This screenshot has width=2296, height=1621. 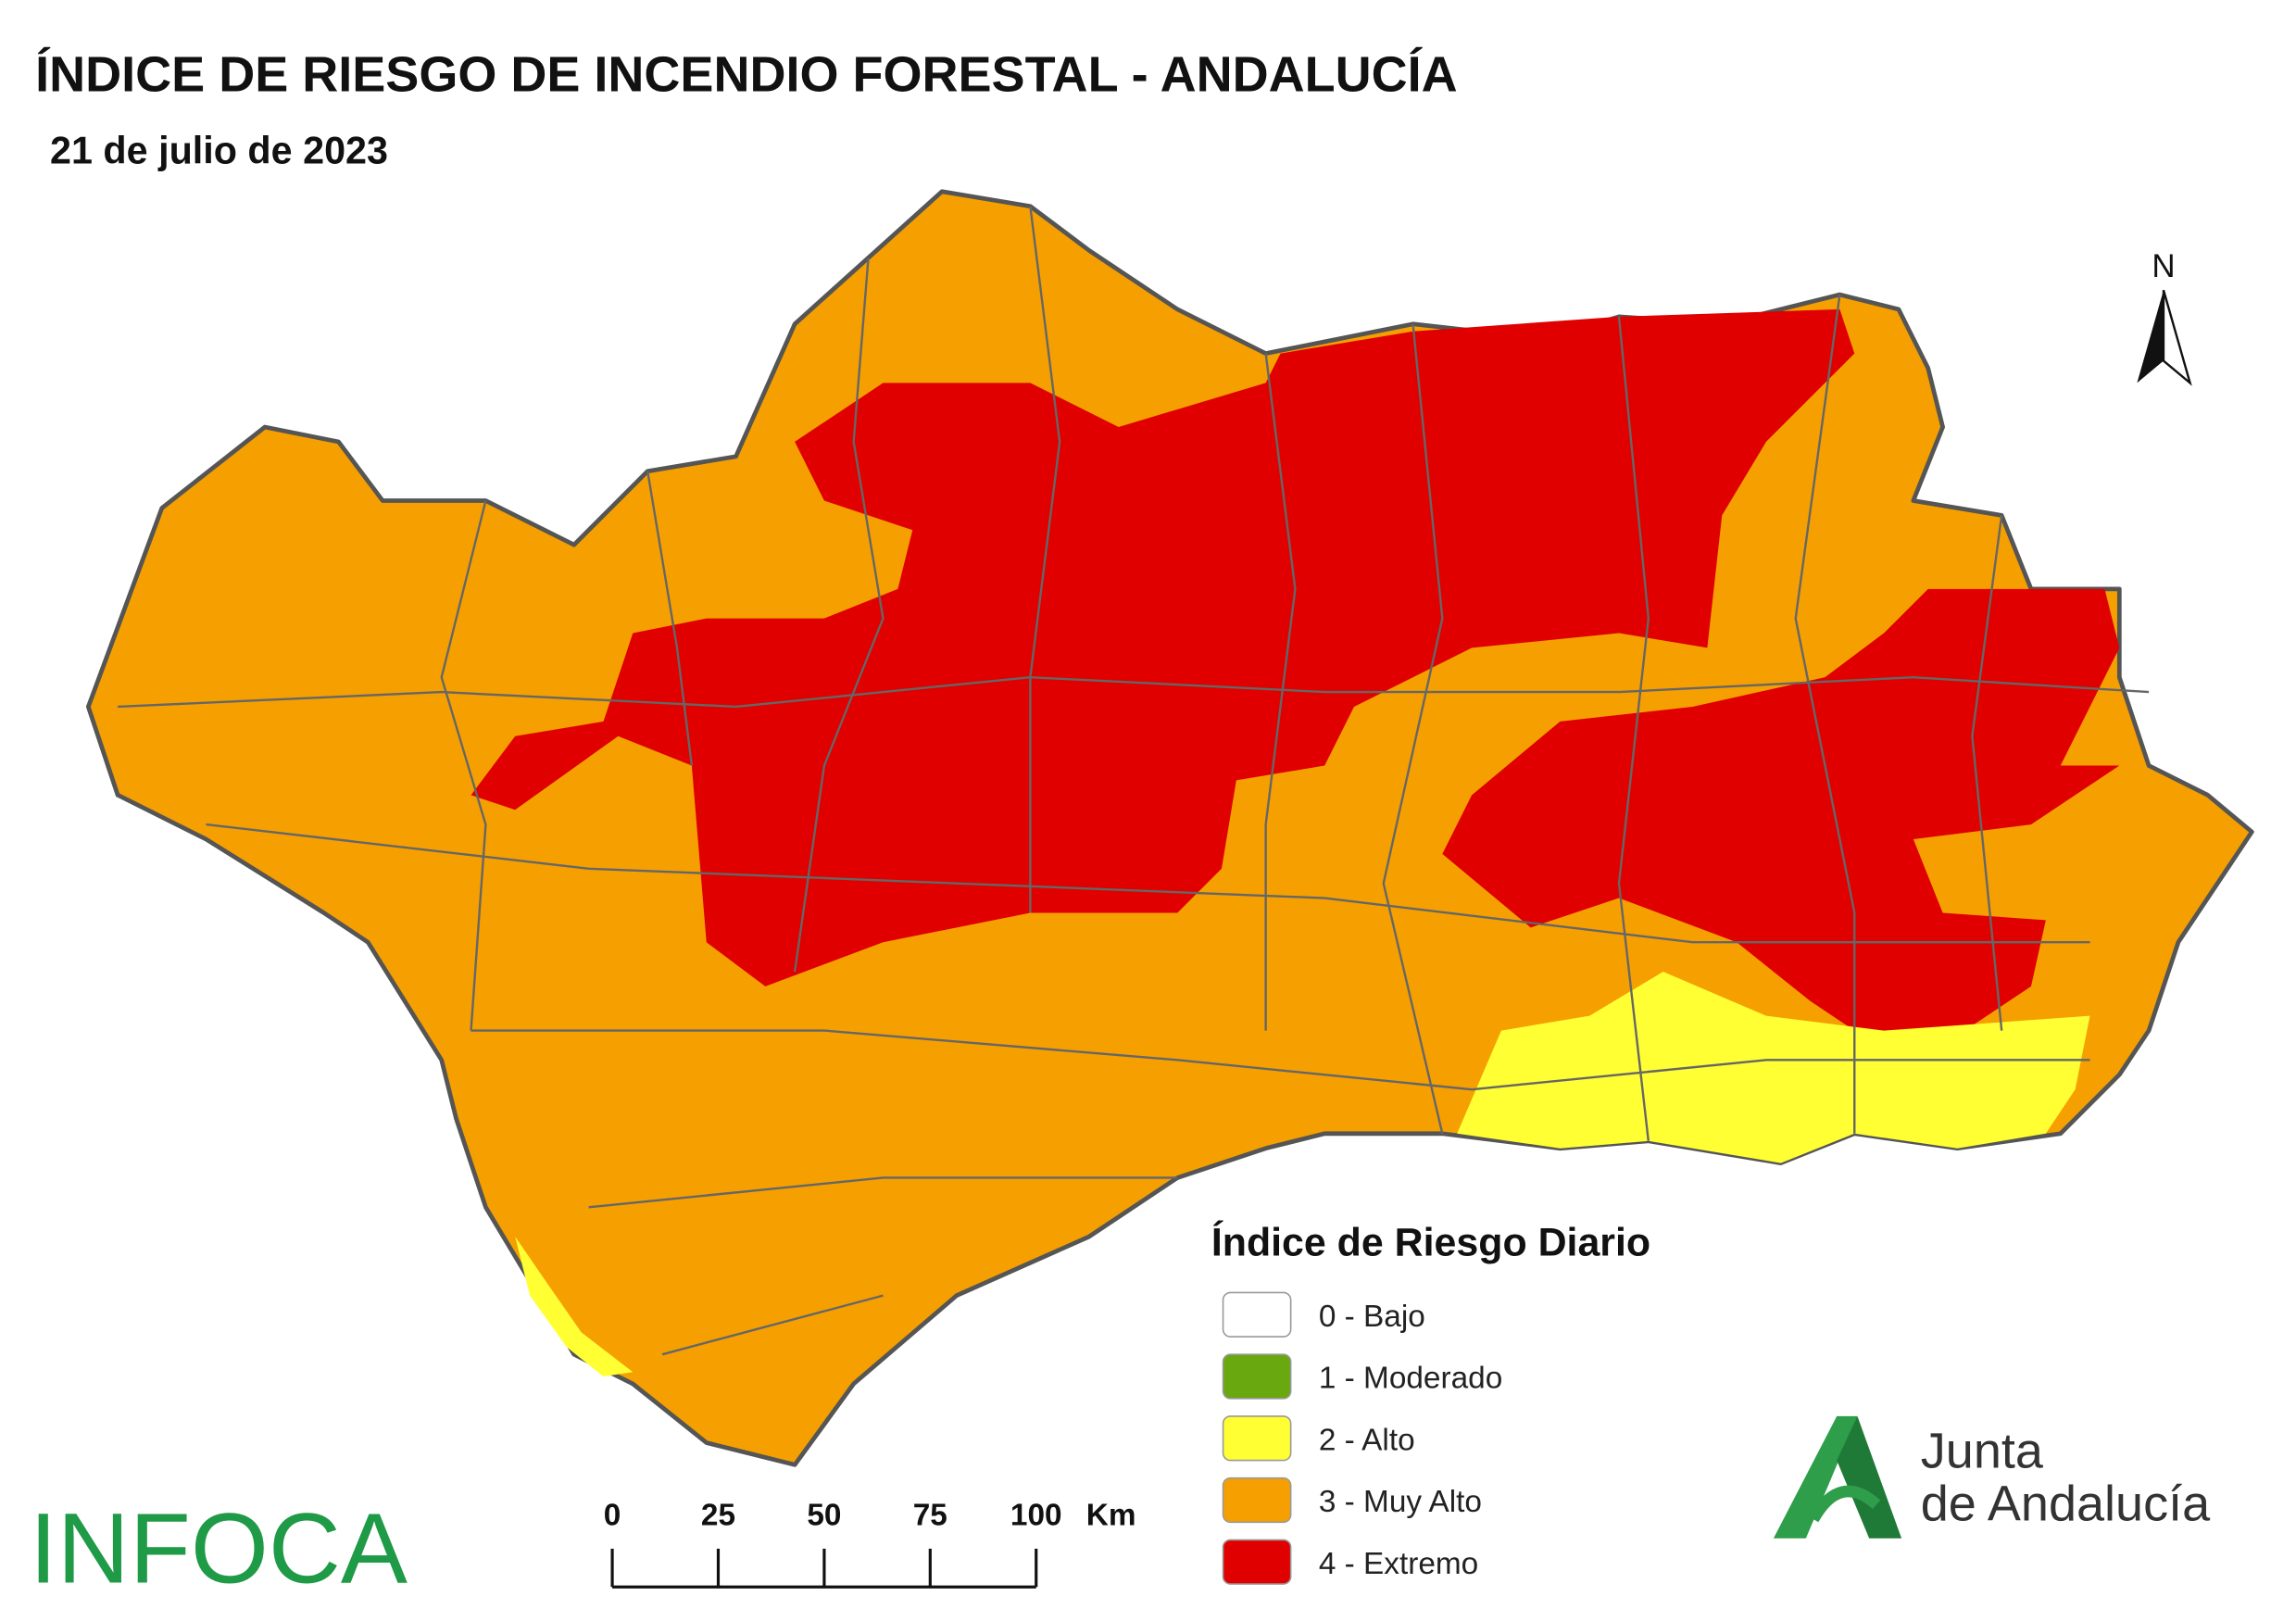 What do you see at coordinates (930, 1516) in the screenshot?
I see `scale-tick-label: 75` at bounding box center [930, 1516].